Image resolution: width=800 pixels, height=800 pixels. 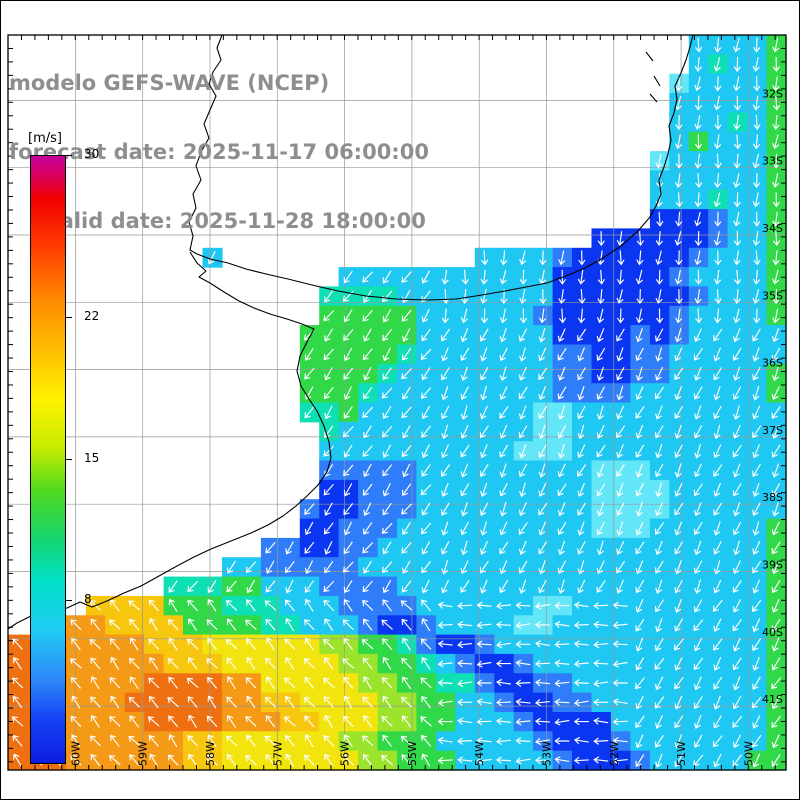 What do you see at coordinates (345, 753) in the screenshot?
I see `lon-label: 56W` at bounding box center [345, 753].